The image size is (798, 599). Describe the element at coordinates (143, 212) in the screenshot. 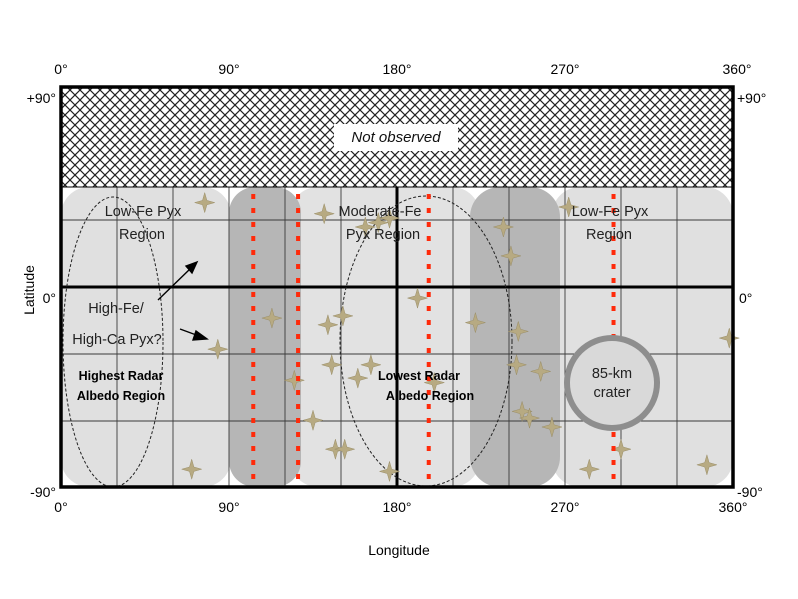

I see `low-fe-left-line1: Low-Fe Pyx` at that location.